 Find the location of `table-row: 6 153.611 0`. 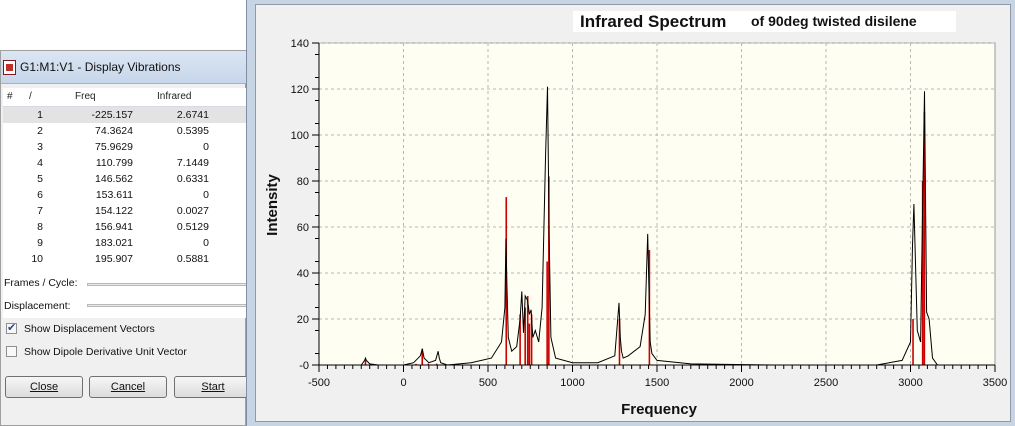

table-row: 6 153.611 0 is located at coordinates (125, 195).